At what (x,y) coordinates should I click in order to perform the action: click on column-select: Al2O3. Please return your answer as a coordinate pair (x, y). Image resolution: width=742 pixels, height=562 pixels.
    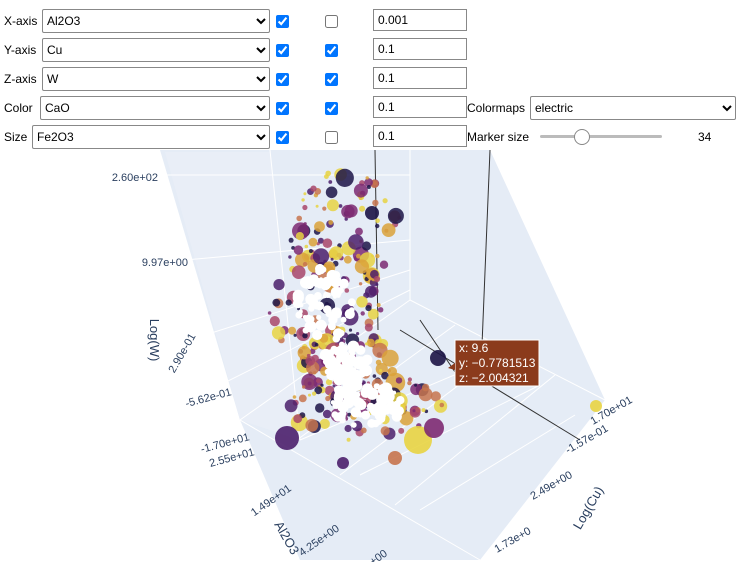
    Looking at the image, I should click on (156, 21).